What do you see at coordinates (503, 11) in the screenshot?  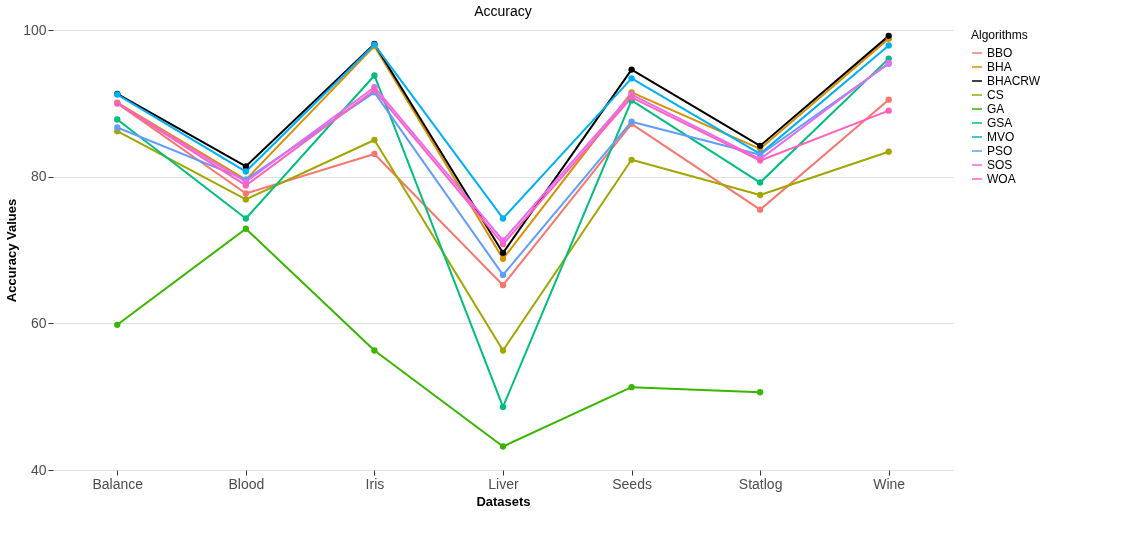 I see `chart-title: Accuracy` at bounding box center [503, 11].